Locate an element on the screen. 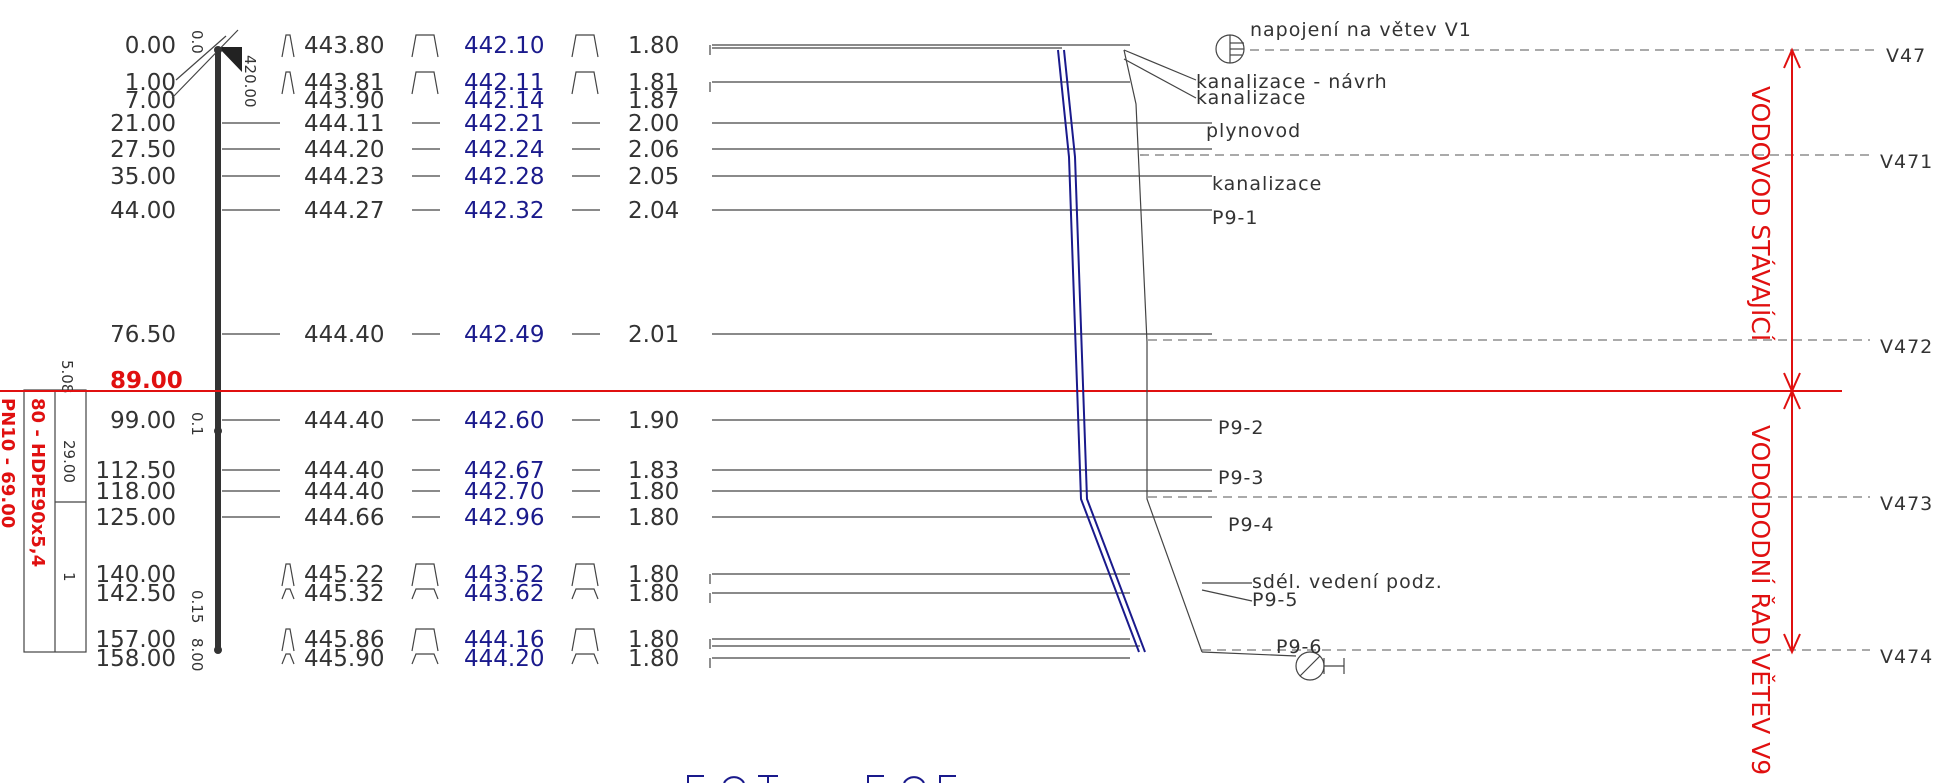  station-pipe-elevation: 442.70 is located at coordinates (504, 492).